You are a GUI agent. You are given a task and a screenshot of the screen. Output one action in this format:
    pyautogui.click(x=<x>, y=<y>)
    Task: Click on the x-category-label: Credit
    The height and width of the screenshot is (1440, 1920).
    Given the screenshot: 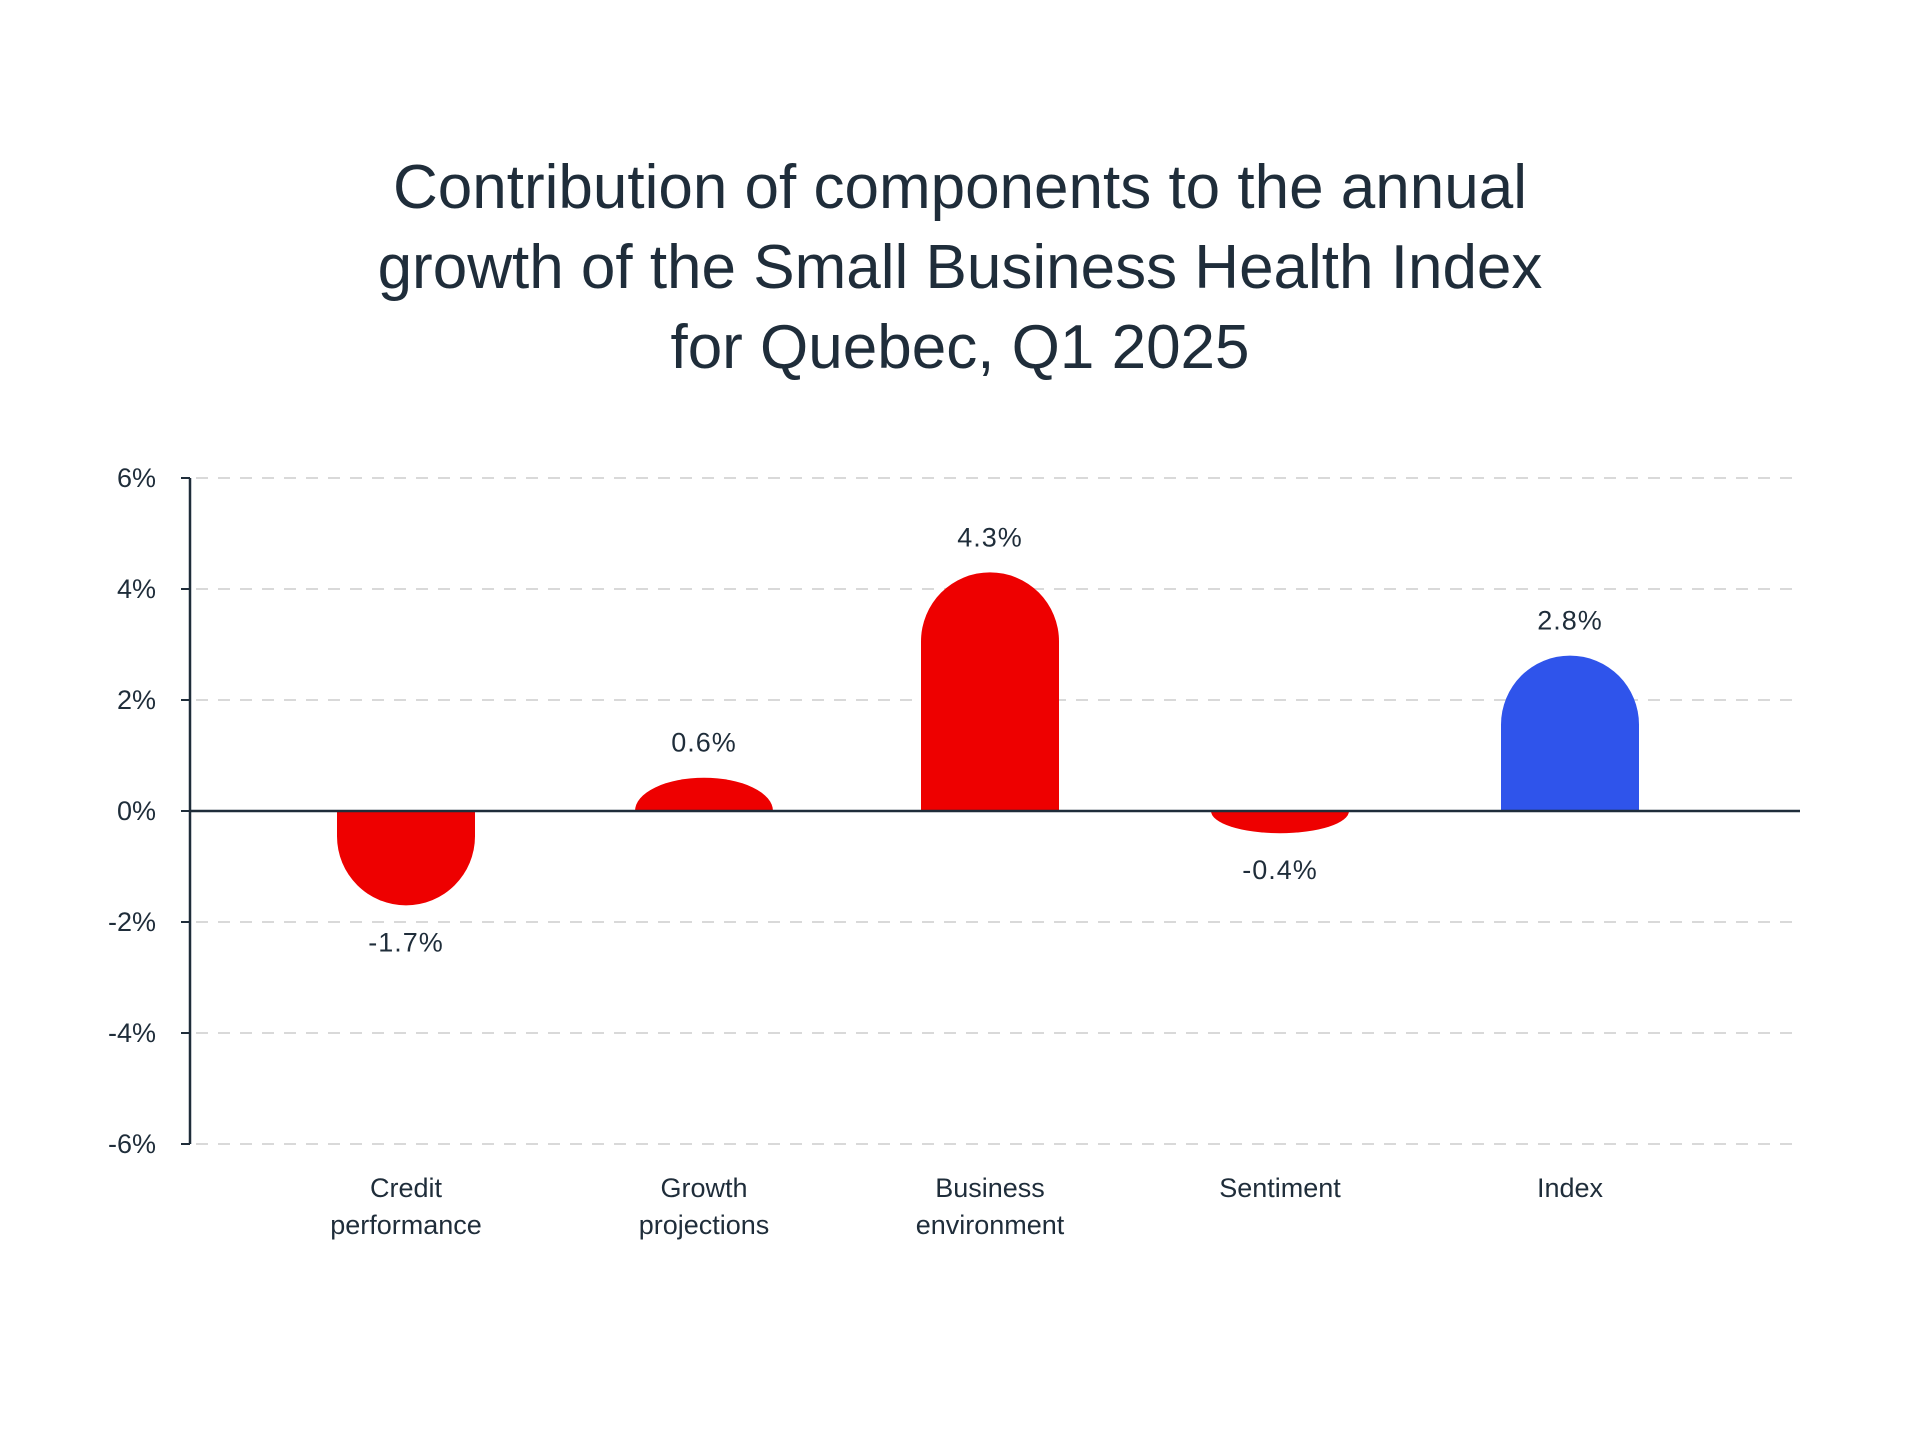 What is the action you would take?
    pyautogui.click(x=406, y=1188)
    